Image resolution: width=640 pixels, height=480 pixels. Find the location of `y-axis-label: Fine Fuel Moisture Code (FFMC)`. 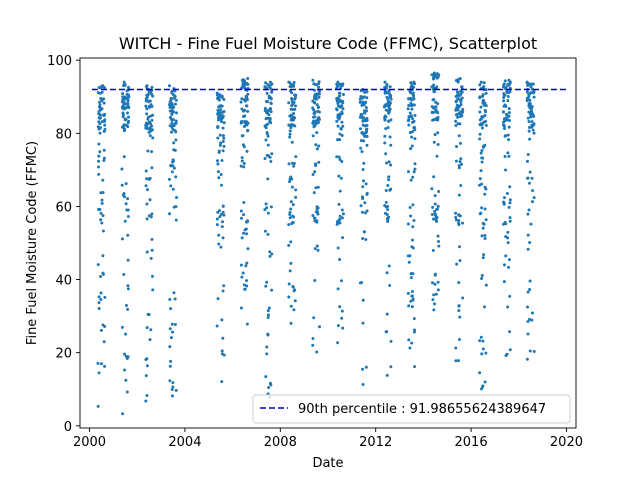

y-axis-label: Fine Fuel Moisture Code (FFMC) is located at coordinates (32, 243).